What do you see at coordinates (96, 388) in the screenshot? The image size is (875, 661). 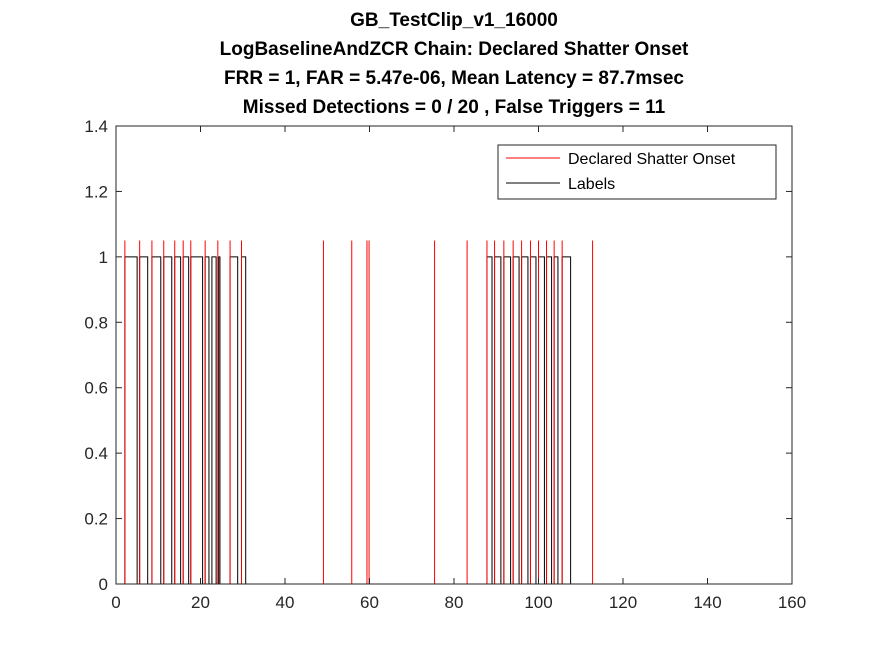 I see `y-tick-label-0.6: 0.6` at bounding box center [96, 388].